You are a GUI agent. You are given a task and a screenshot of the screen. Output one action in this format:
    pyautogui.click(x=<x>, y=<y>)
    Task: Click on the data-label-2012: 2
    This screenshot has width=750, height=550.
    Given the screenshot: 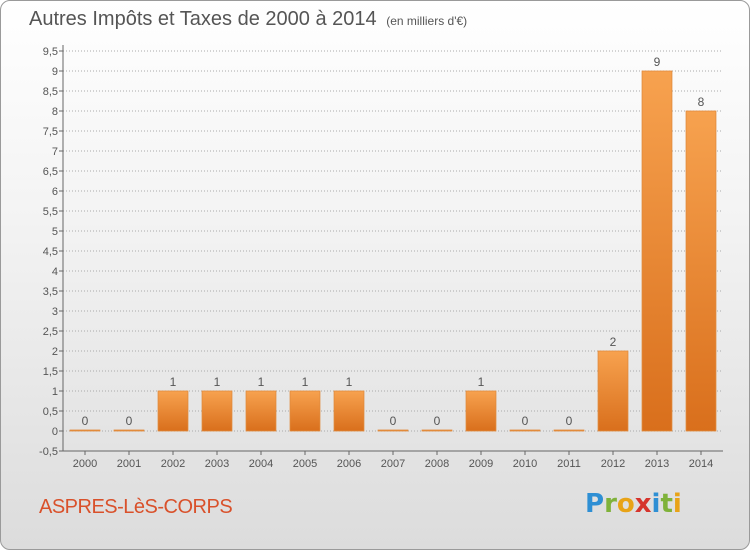 What is the action you would take?
    pyautogui.click(x=613, y=342)
    